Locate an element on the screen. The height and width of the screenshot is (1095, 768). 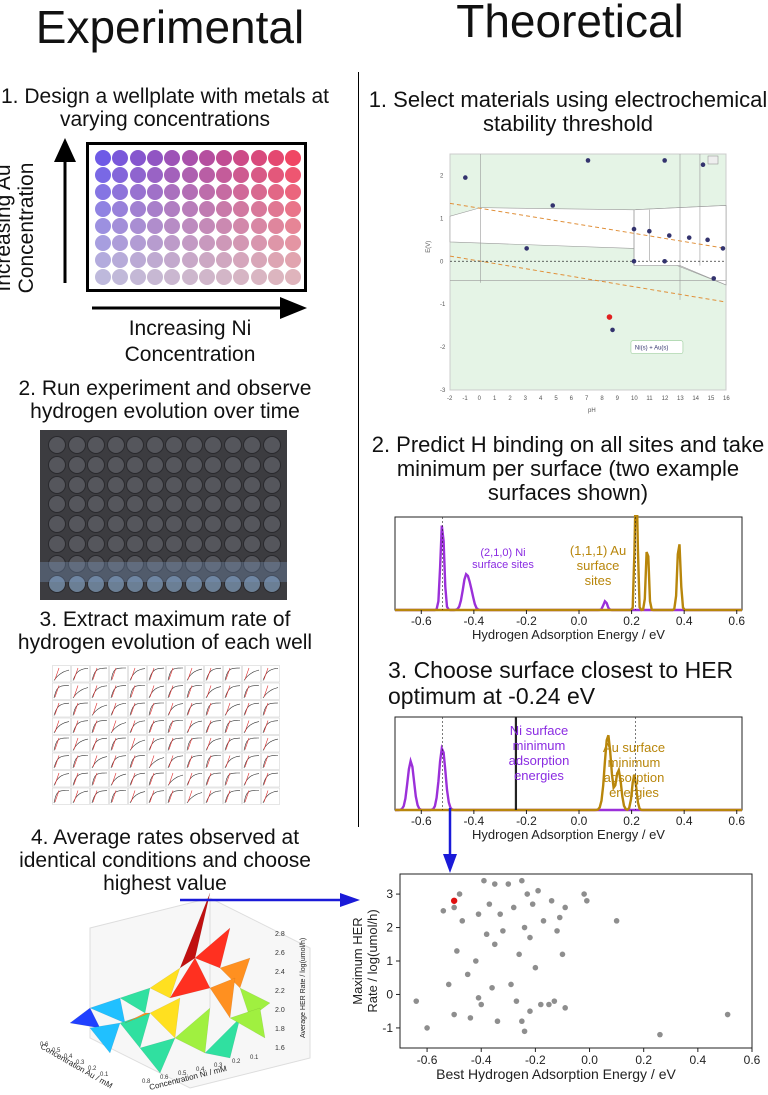
y-tick-label: 0 is located at coordinates (389, 994).